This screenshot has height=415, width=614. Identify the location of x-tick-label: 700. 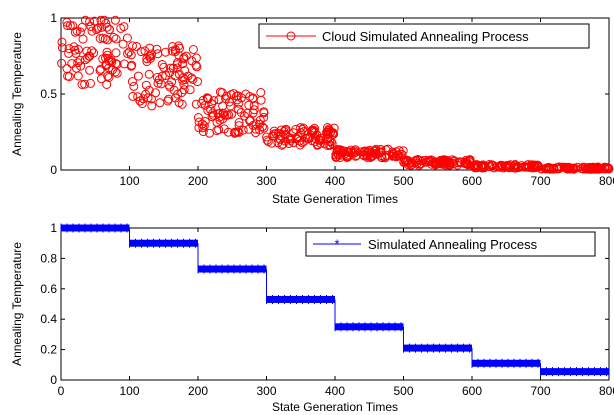
(540, 181).